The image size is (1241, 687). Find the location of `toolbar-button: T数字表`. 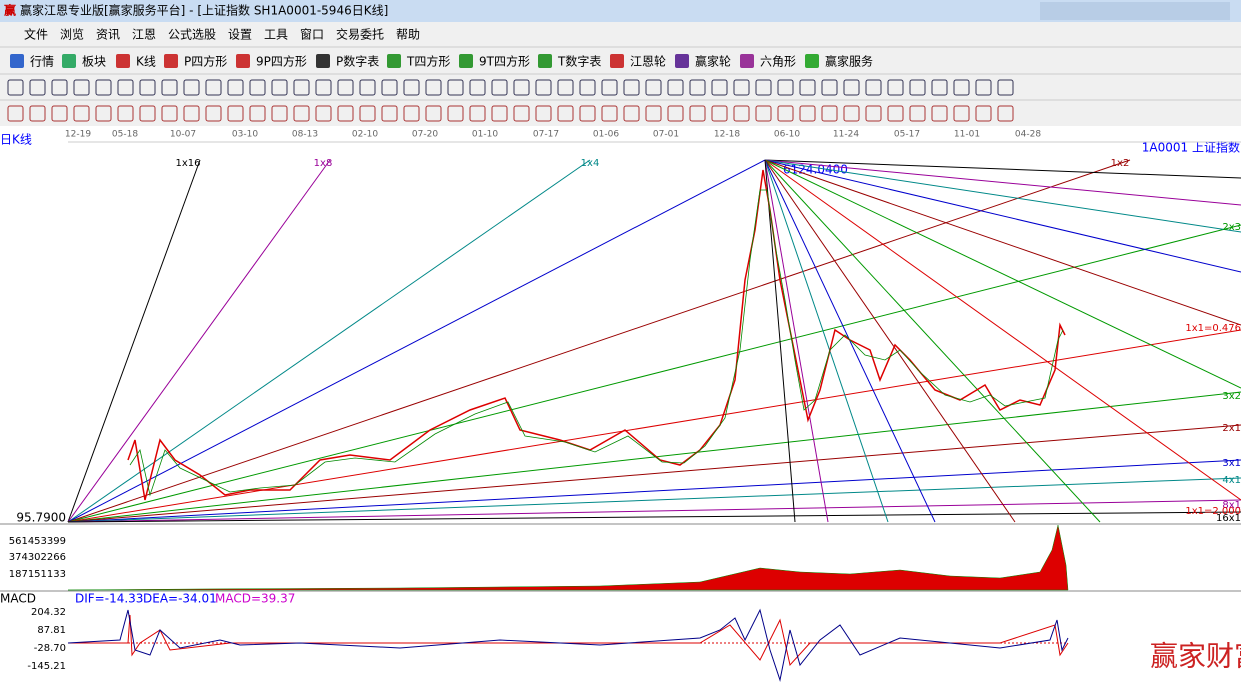

toolbar-button: T数字表 is located at coordinates (579, 61).